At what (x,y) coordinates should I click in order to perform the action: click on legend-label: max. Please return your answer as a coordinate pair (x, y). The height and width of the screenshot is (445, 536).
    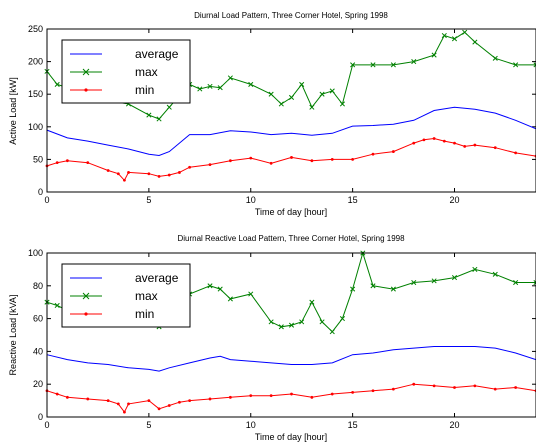
    Looking at the image, I should click on (146, 296).